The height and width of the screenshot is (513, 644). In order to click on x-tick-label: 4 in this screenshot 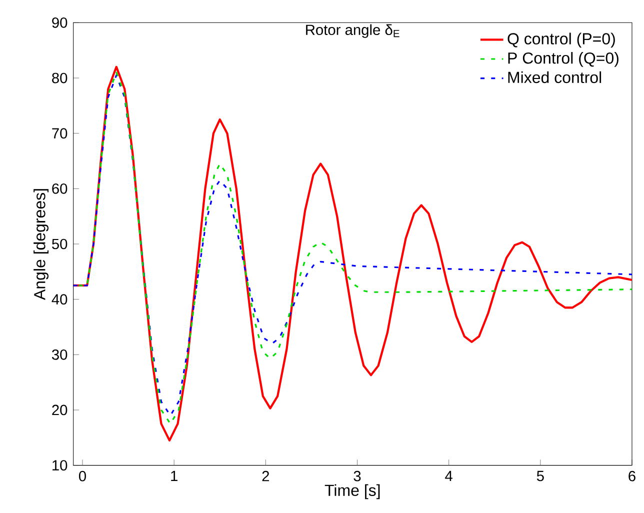, I will do `click(448, 475)`.